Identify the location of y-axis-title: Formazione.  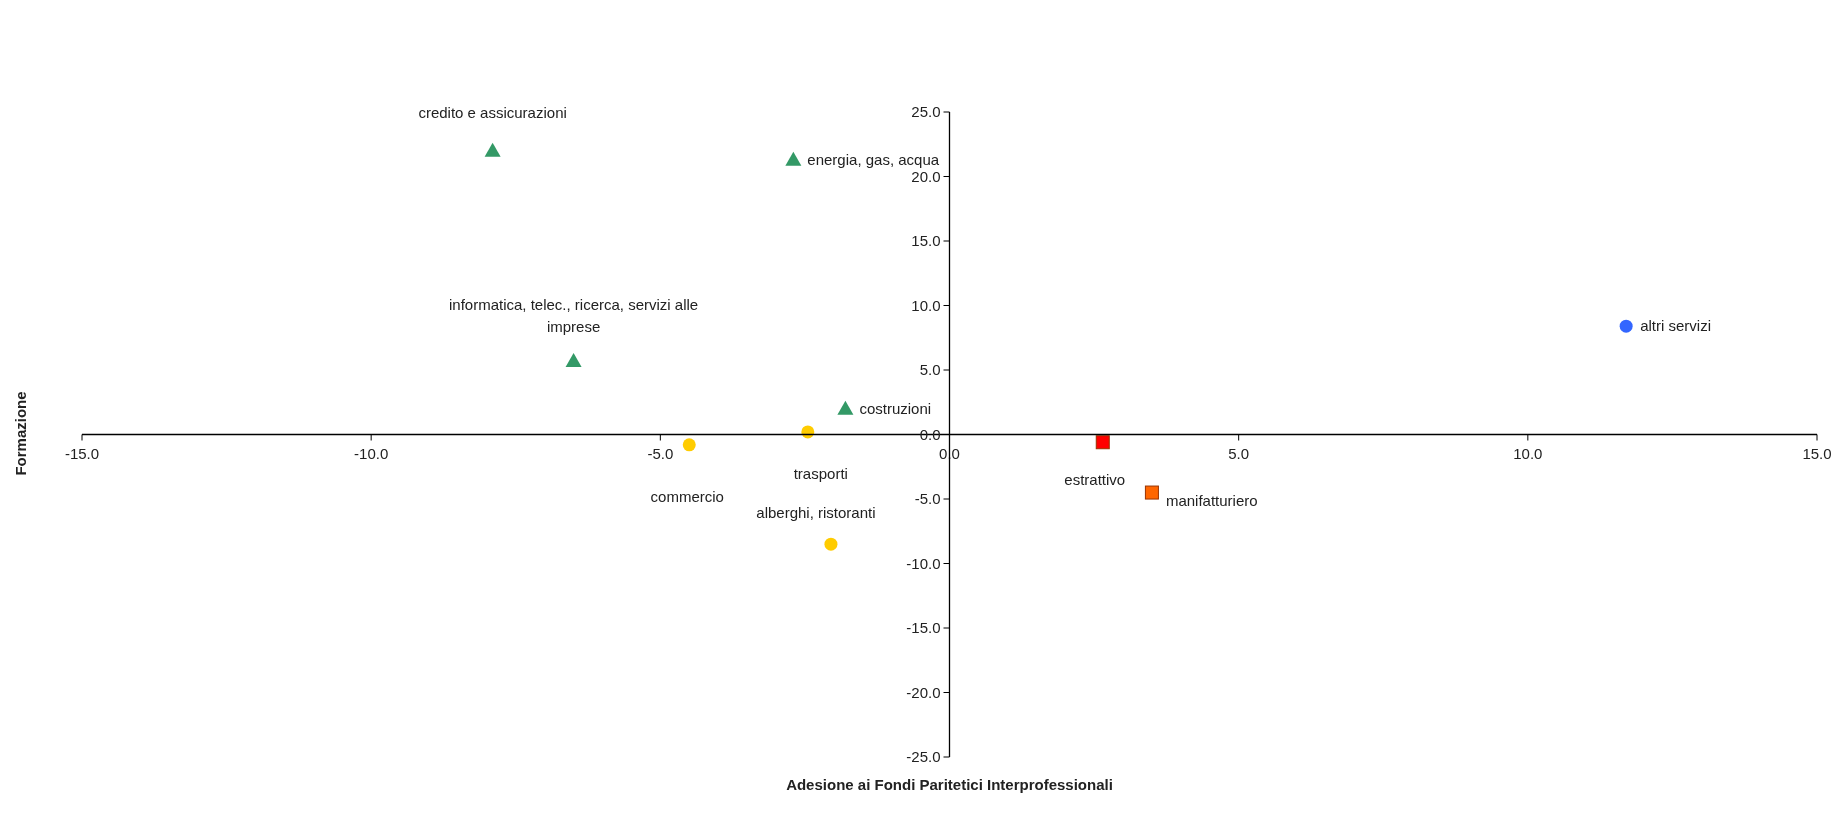
(20, 433).